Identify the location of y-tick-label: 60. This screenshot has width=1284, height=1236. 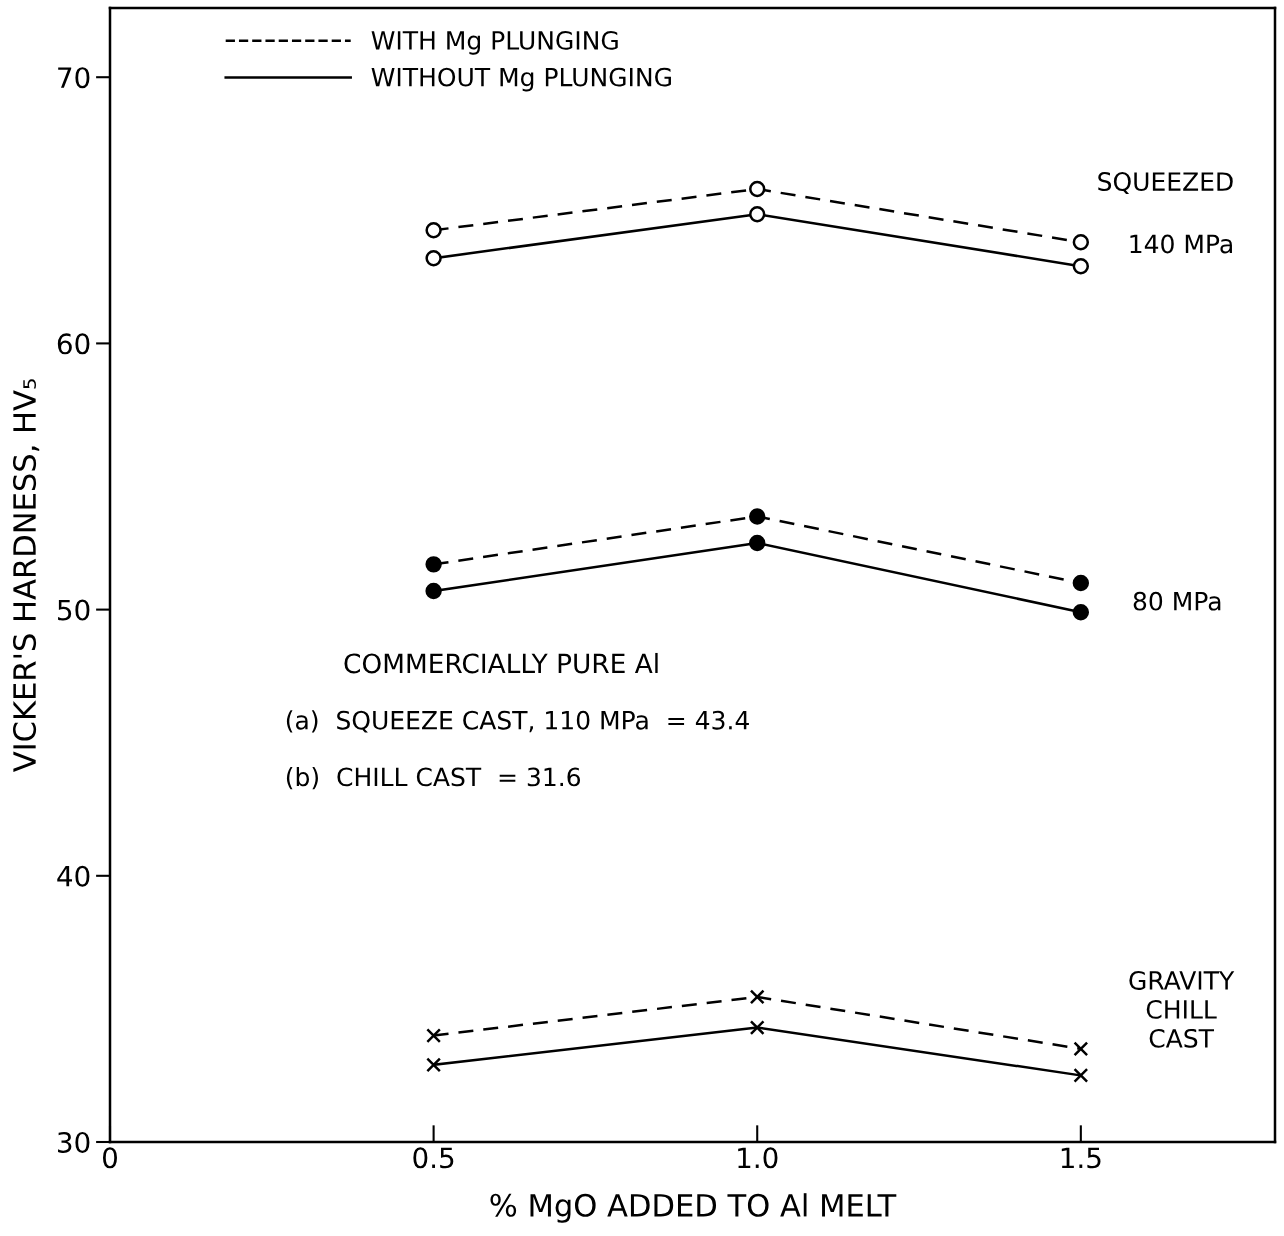
(73, 344).